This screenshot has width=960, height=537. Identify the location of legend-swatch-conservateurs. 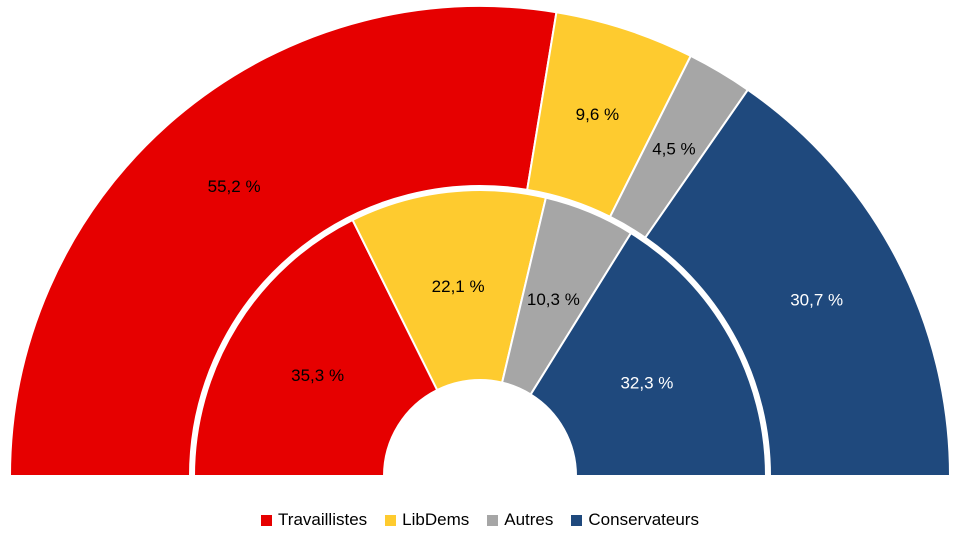
(577, 520).